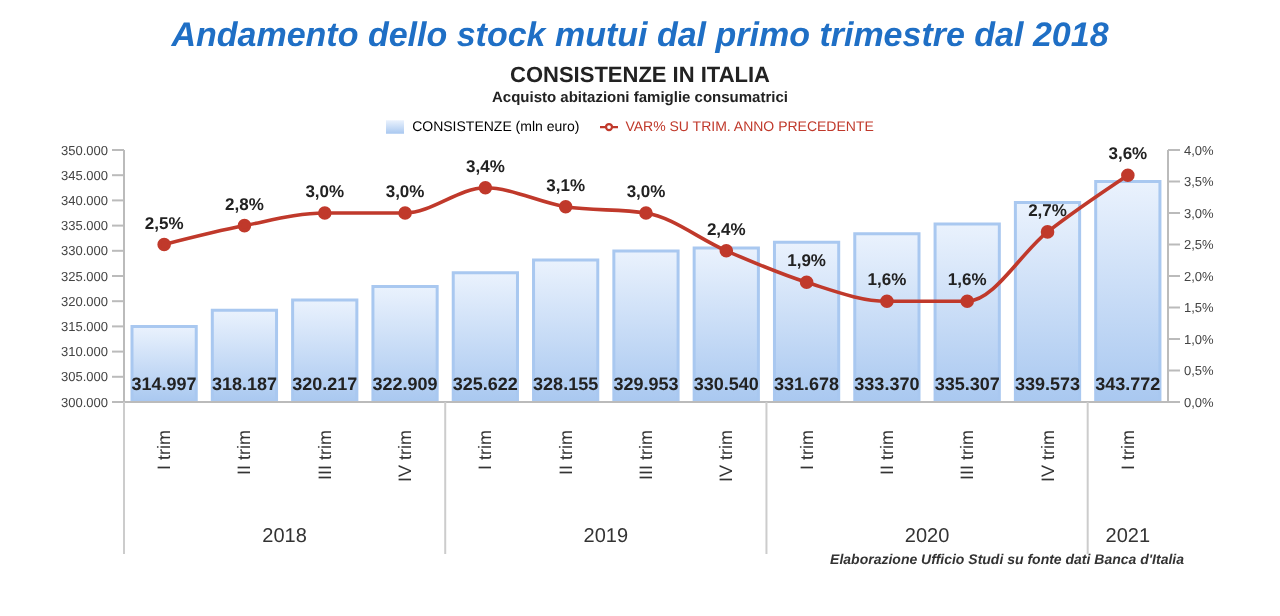 Image resolution: width=1280 pixels, height=616 pixels. Describe the element at coordinates (927, 537) in the screenshot. I see `text: 2020` at that location.